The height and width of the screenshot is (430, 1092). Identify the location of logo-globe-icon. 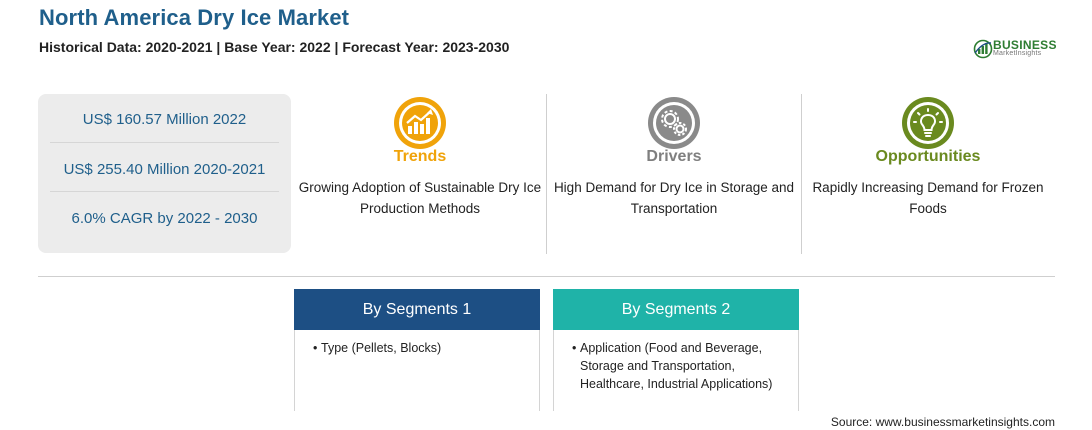
(983, 49).